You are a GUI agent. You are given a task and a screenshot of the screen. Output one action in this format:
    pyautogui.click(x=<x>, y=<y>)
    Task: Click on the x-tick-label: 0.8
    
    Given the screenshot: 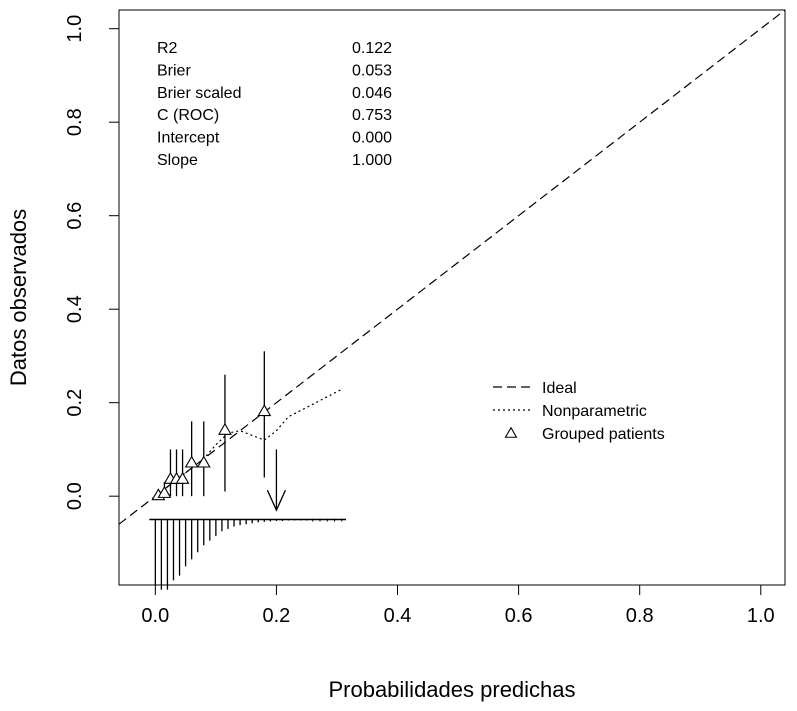 What is the action you would take?
    pyautogui.click(x=640, y=616)
    